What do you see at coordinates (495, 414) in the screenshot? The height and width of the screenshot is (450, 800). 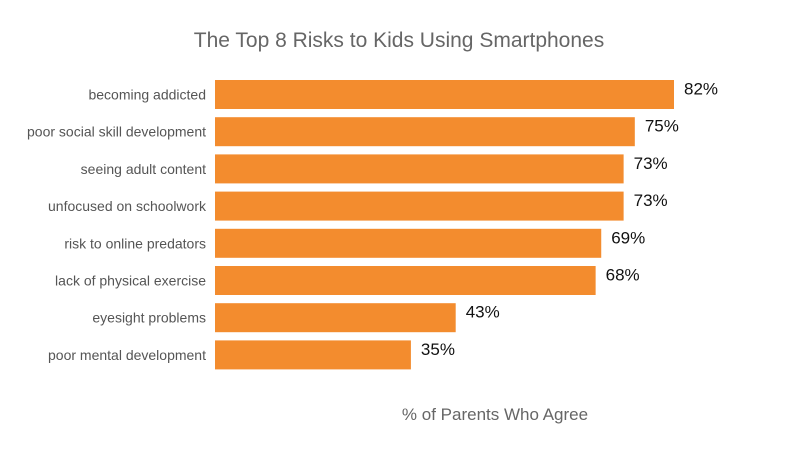 I see `x-axis-label: % of Parents Who Agree` at bounding box center [495, 414].